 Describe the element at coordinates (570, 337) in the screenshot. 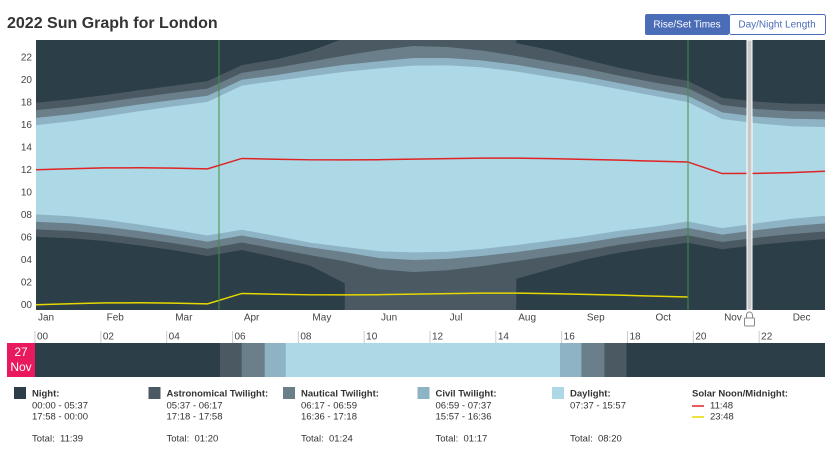

I see `strip-tick-label: 16` at that location.